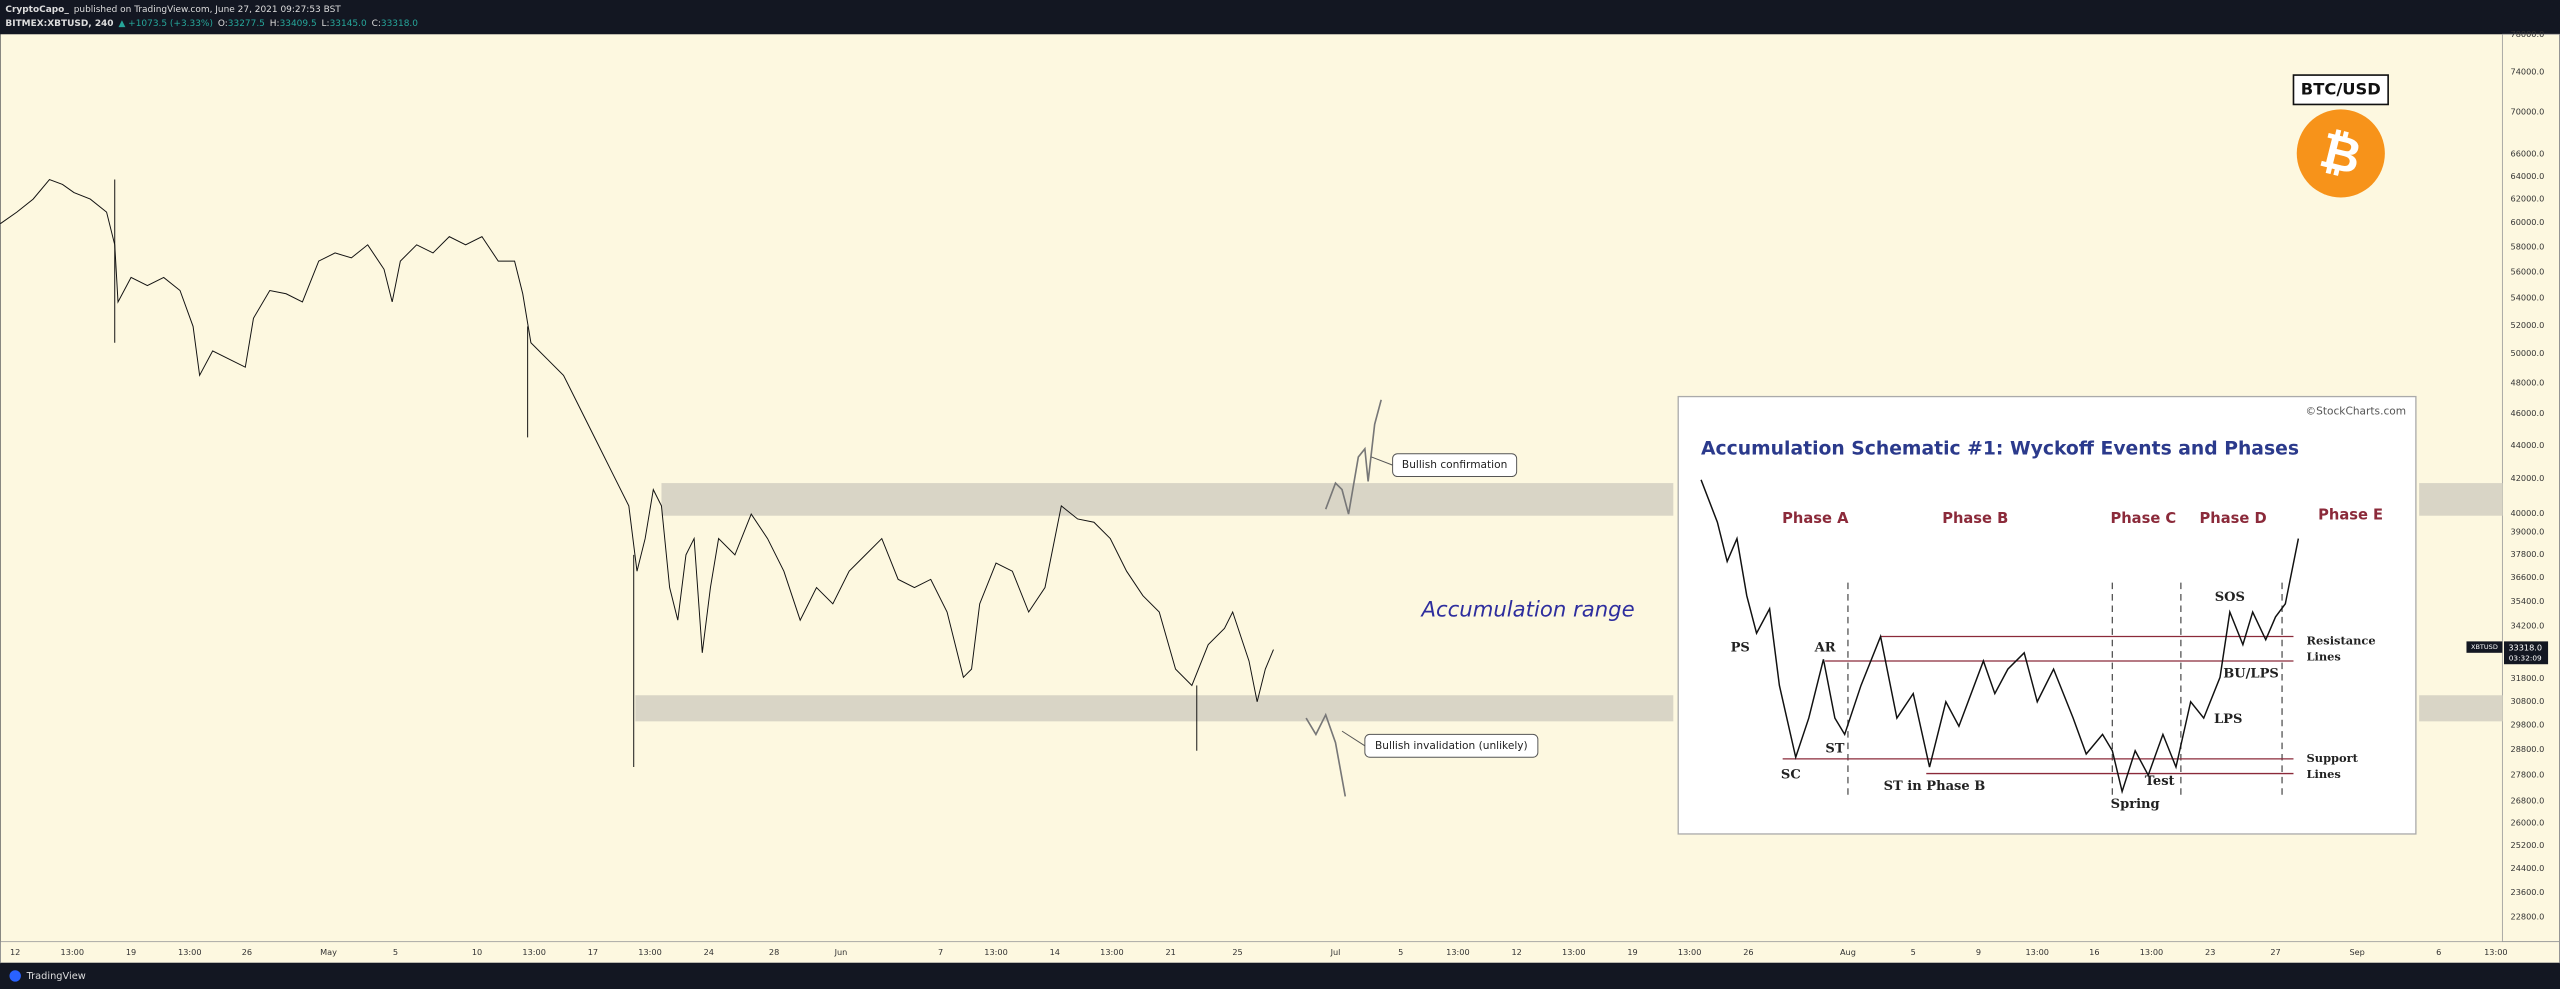  What do you see at coordinates (2143, 518) in the screenshot?
I see `phase-label: Phase C` at bounding box center [2143, 518].